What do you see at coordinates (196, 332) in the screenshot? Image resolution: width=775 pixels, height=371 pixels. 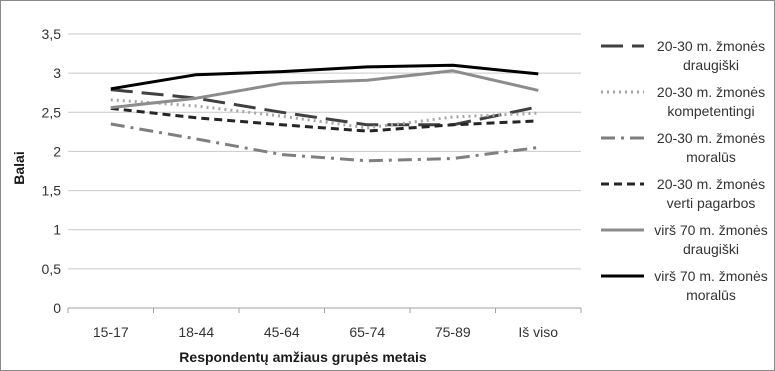 I see `x-tick-label: 18-44` at bounding box center [196, 332].